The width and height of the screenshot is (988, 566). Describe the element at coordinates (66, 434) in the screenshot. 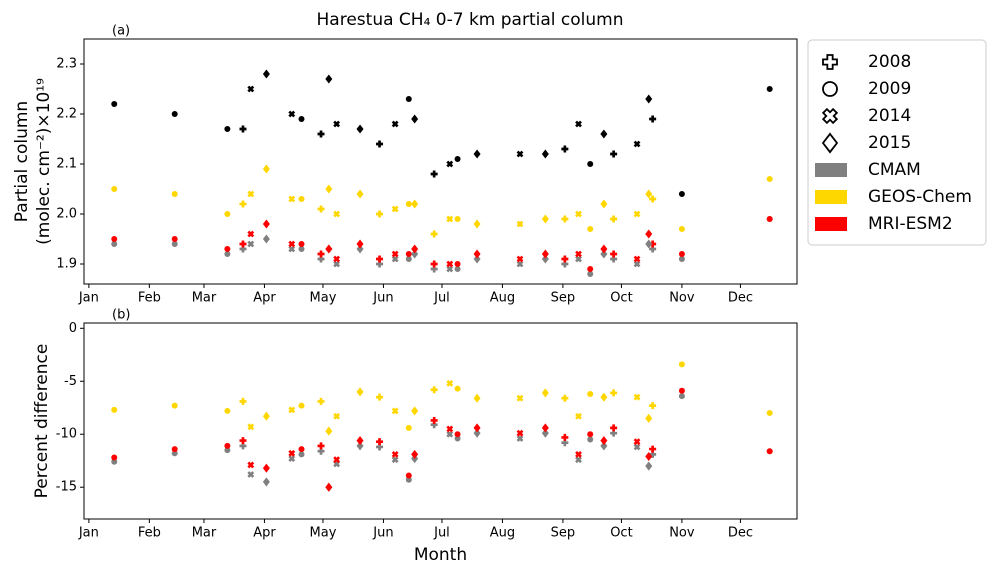

I see `y-tick-label: -10` at that location.